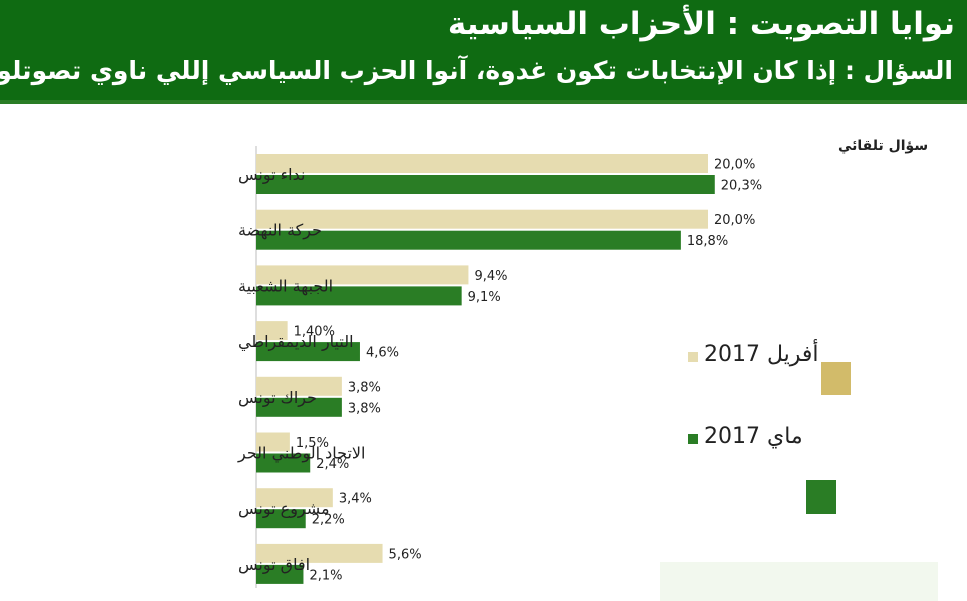  What do you see at coordinates (693, 357) in the screenshot?
I see `legend-april-swatch` at bounding box center [693, 357].